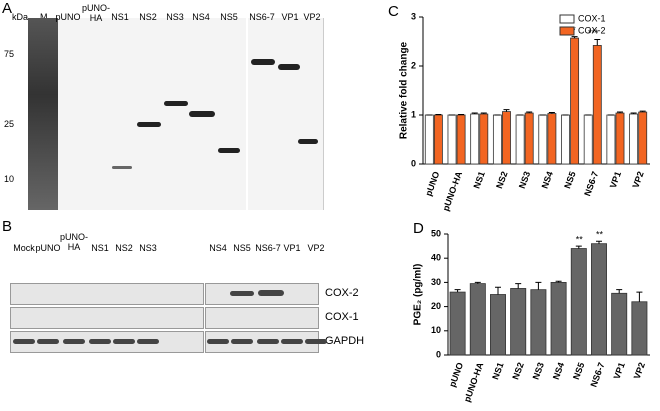 Image resolution: width=660 pixels, height=411 pixels. I want to click on y-tick-label: 0, so click(413, 163).